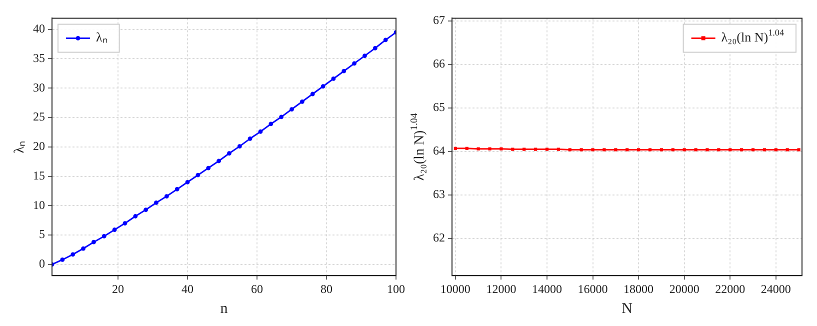 This screenshot has height=326, width=817. Describe the element at coordinates (118, 289) in the screenshot. I see `x-tick-label: 20` at that location.